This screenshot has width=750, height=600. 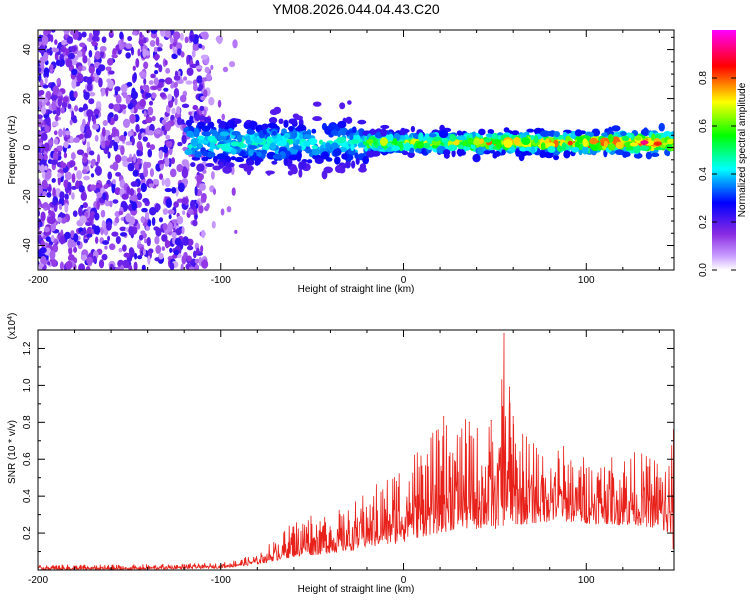 I want to click on colorbar-tick-label: 0.0, so click(x=703, y=270).